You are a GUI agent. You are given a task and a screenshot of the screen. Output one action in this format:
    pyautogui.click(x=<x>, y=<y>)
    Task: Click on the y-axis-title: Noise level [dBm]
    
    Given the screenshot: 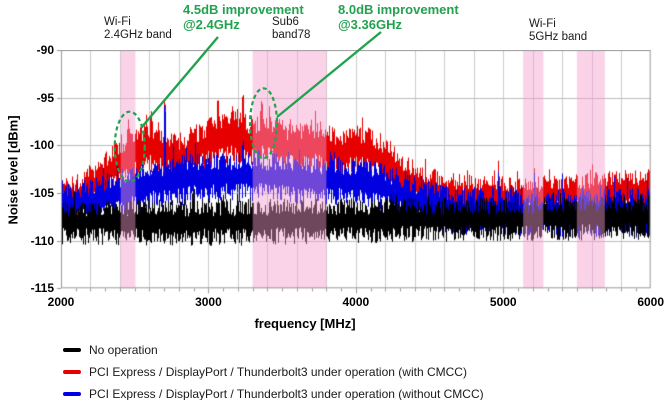 What is the action you would take?
    pyautogui.click(x=13, y=170)
    